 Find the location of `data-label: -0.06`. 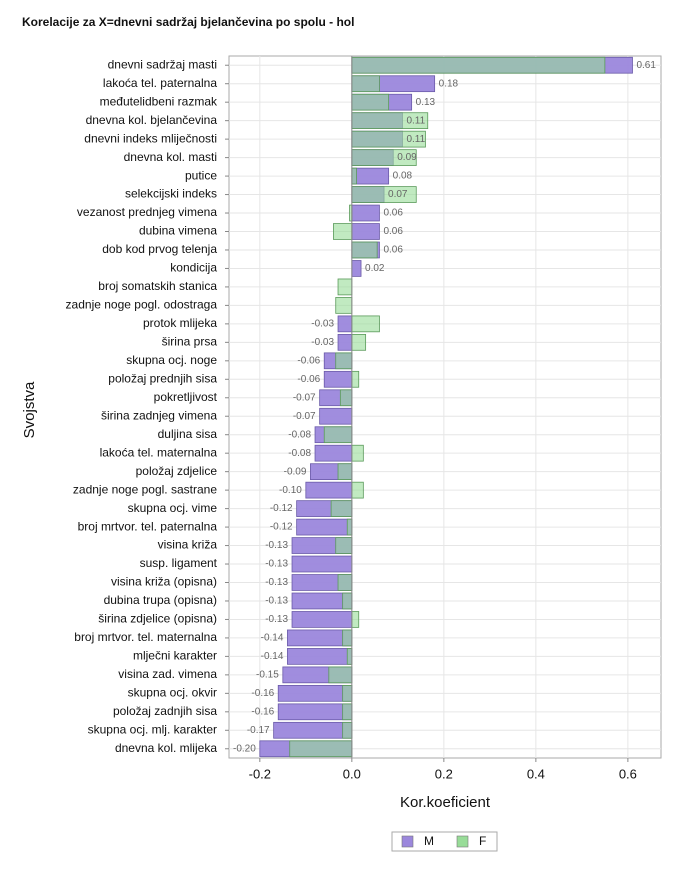

data-label: -0.06 is located at coordinates (308, 379).